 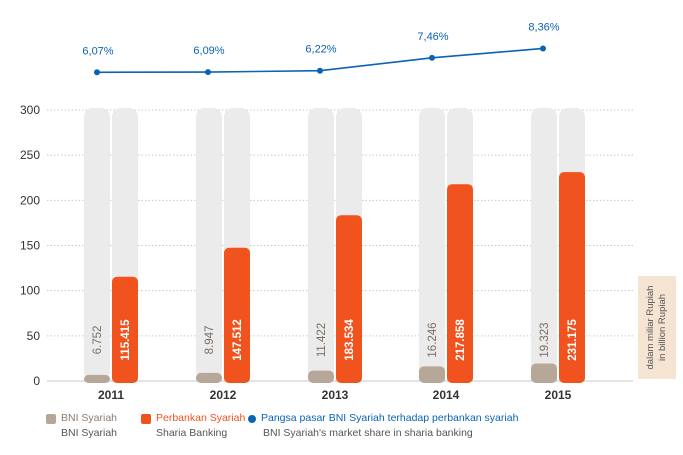 I want to click on data-label-bni: 19.323, so click(x=545, y=339).